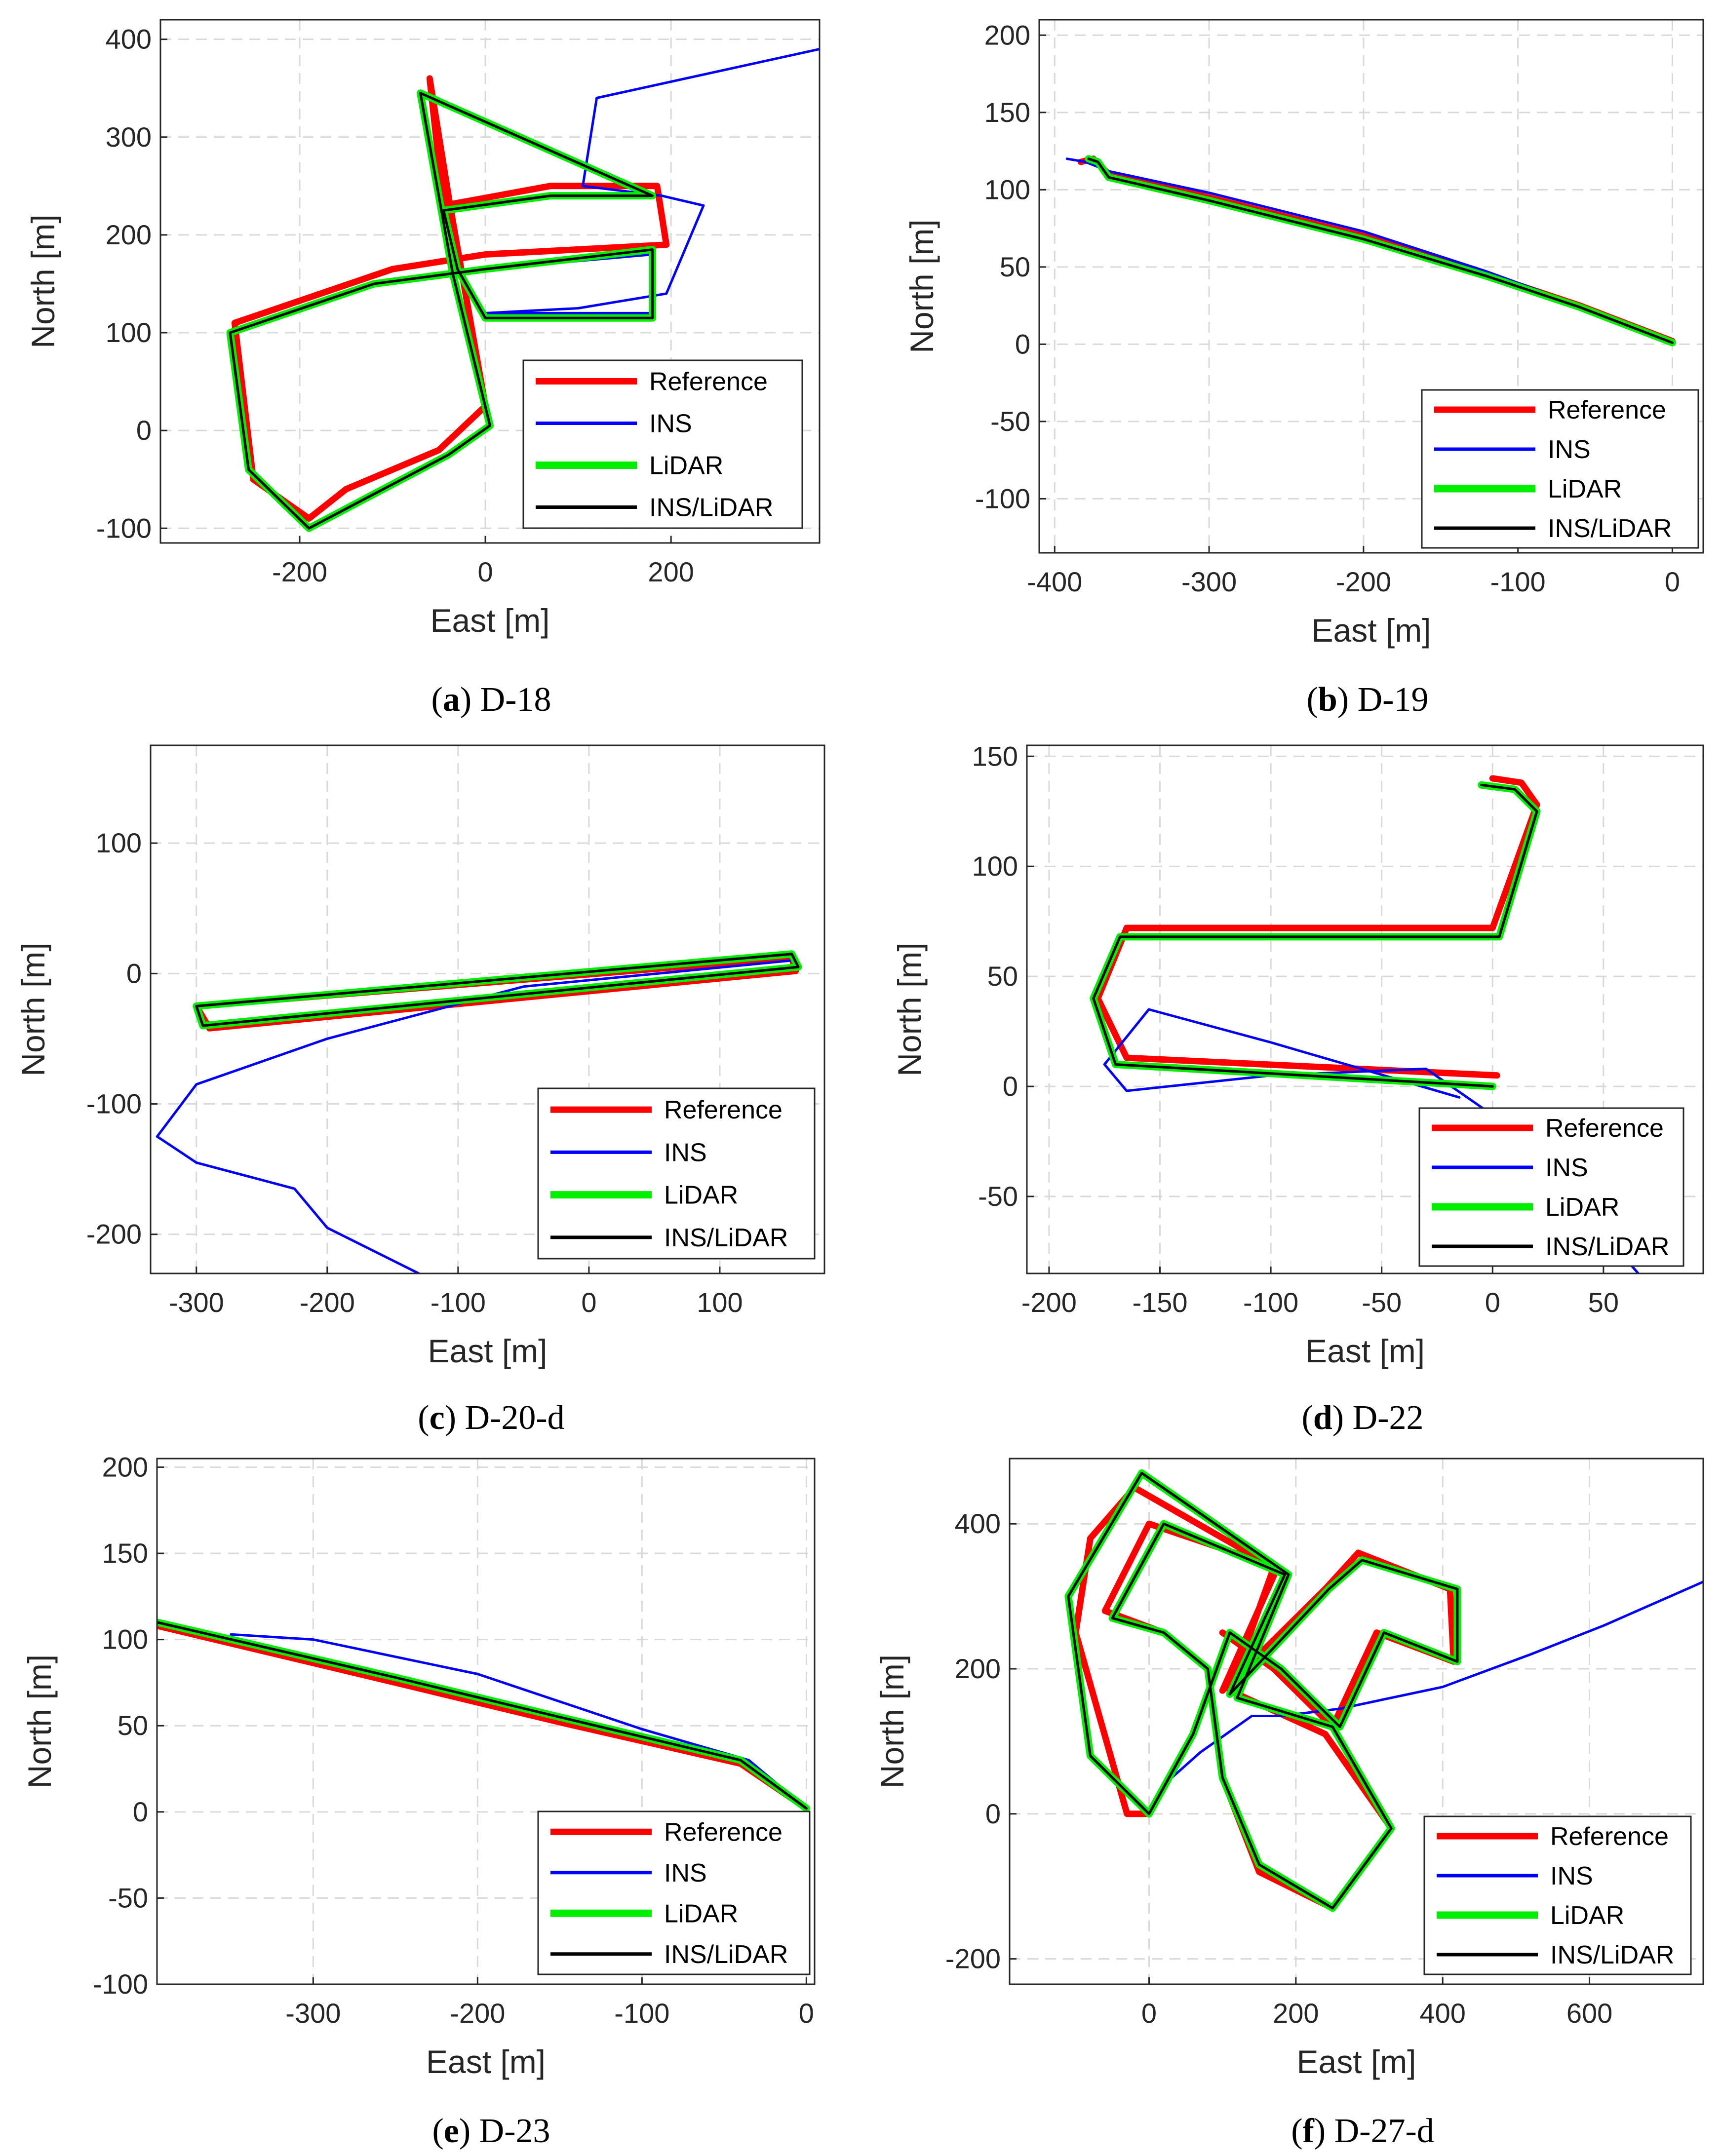  I want to click on panel-caption-letter: e, so click(451, 2131).